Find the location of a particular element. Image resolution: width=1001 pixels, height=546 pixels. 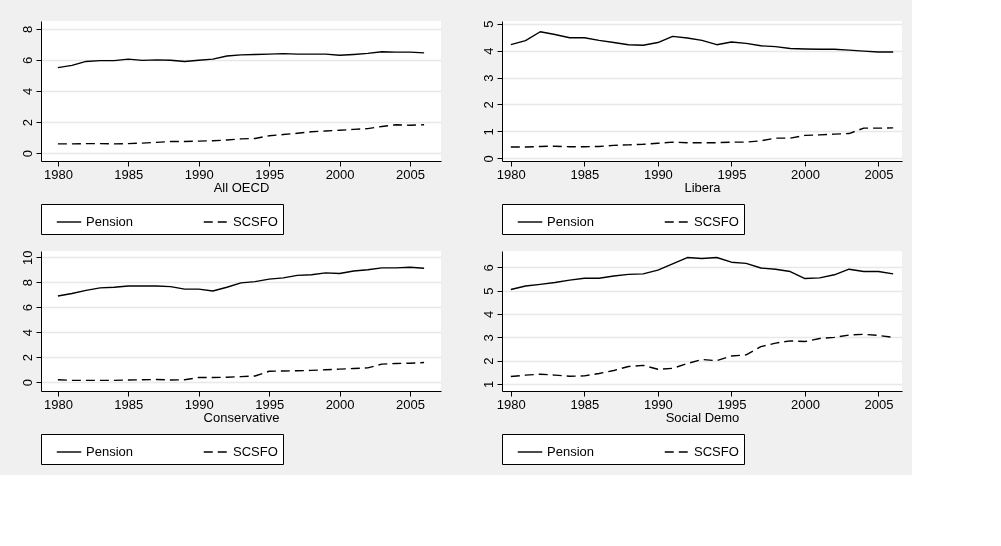

y-tick-label: 10 is located at coordinates (27, 257).